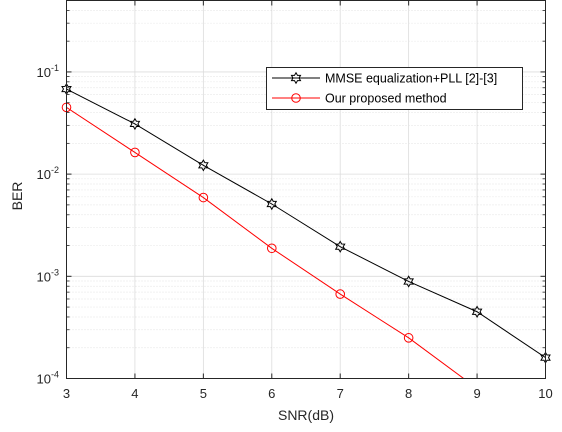 Image resolution: width=562 pixels, height=432 pixels. Describe the element at coordinates (203, 393) in the screenshot. I see `x-tick-label: 5` at that location.